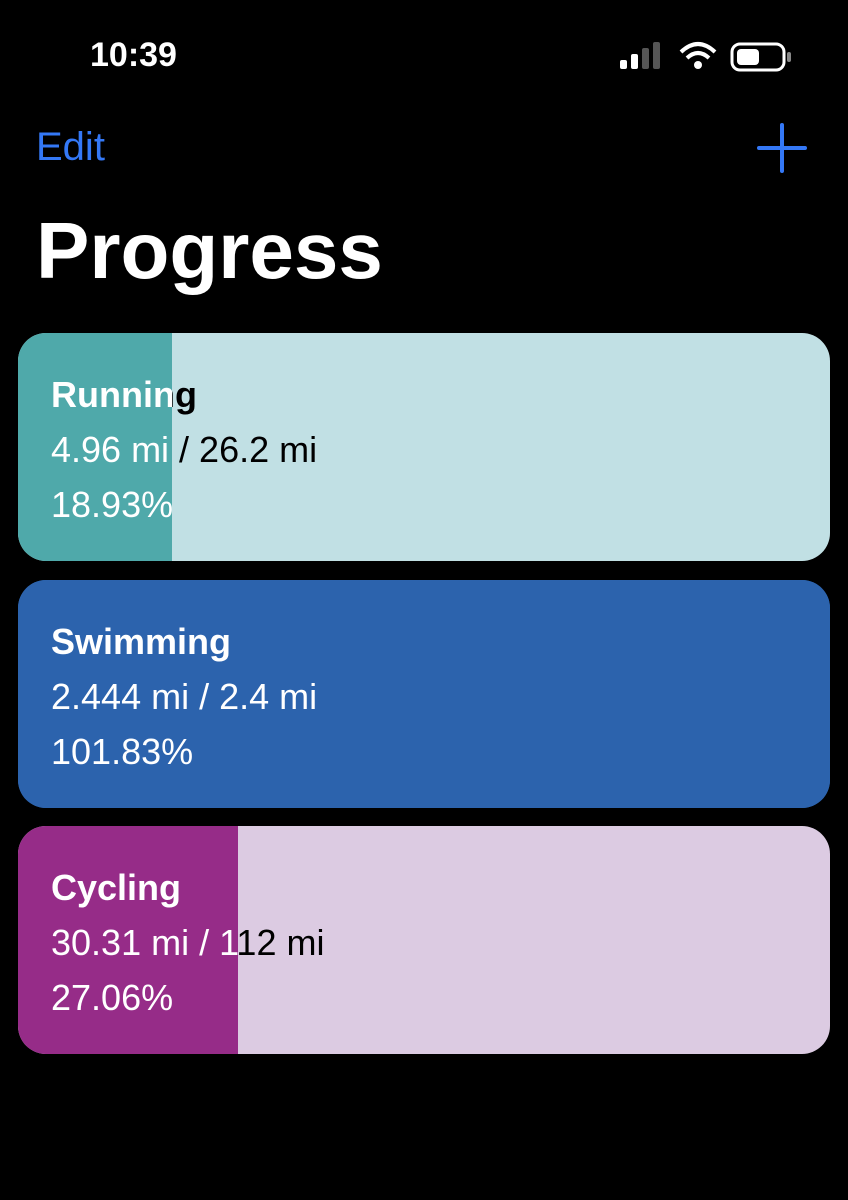 This screenshot has width=848, height=1200. Describe the element at coordinates (705, 57) in the screenshot. I see `status-icons` at that location.